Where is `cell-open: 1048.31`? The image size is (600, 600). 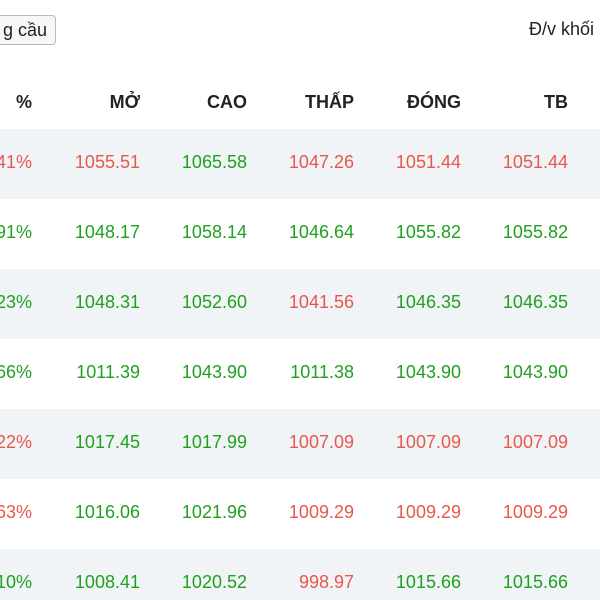
cell-open: 1048.31 is located at coordinates (107, 302).